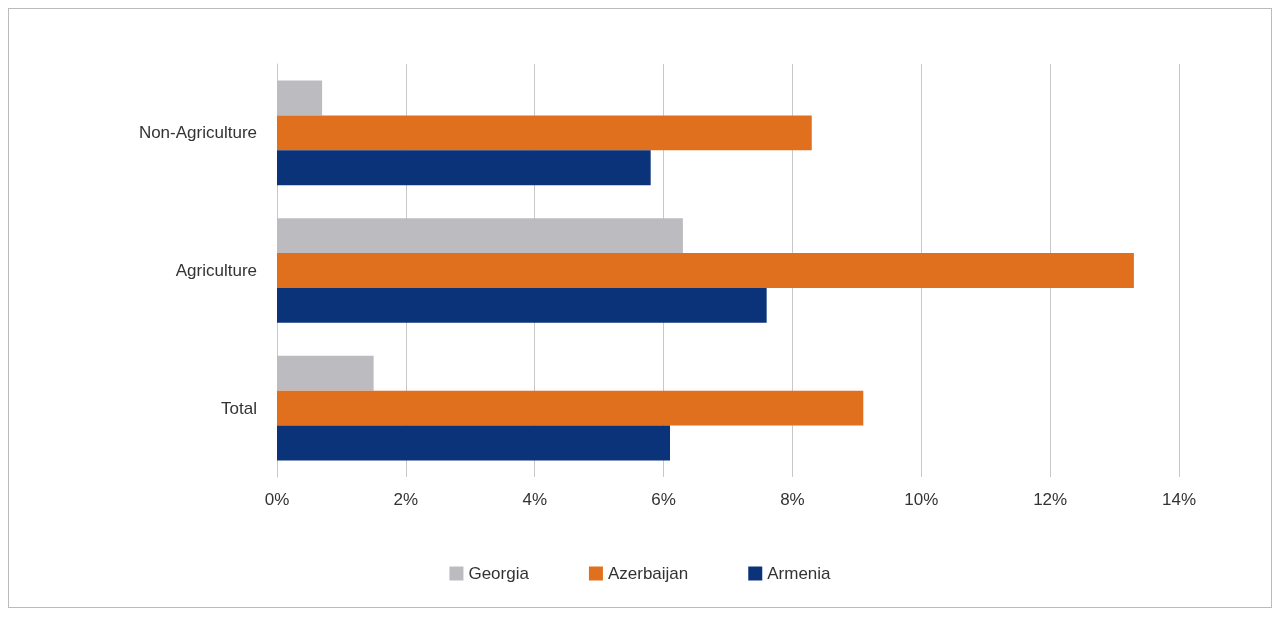 This screenshot has width=1282, height=620. What do you see at coordinates (1179, 499) in the screenshot?
I see `x-tick-label: 14%` at bounding box center [1179, 499].